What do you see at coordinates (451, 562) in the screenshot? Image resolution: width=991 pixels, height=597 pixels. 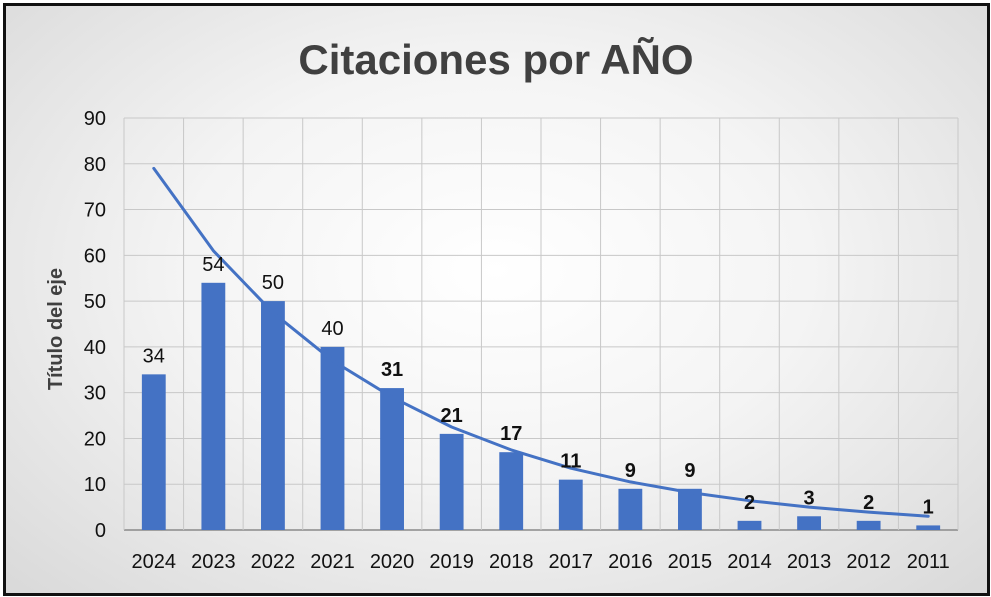 I see `x-tick-label: 2019` at bounding box center [451, 562].